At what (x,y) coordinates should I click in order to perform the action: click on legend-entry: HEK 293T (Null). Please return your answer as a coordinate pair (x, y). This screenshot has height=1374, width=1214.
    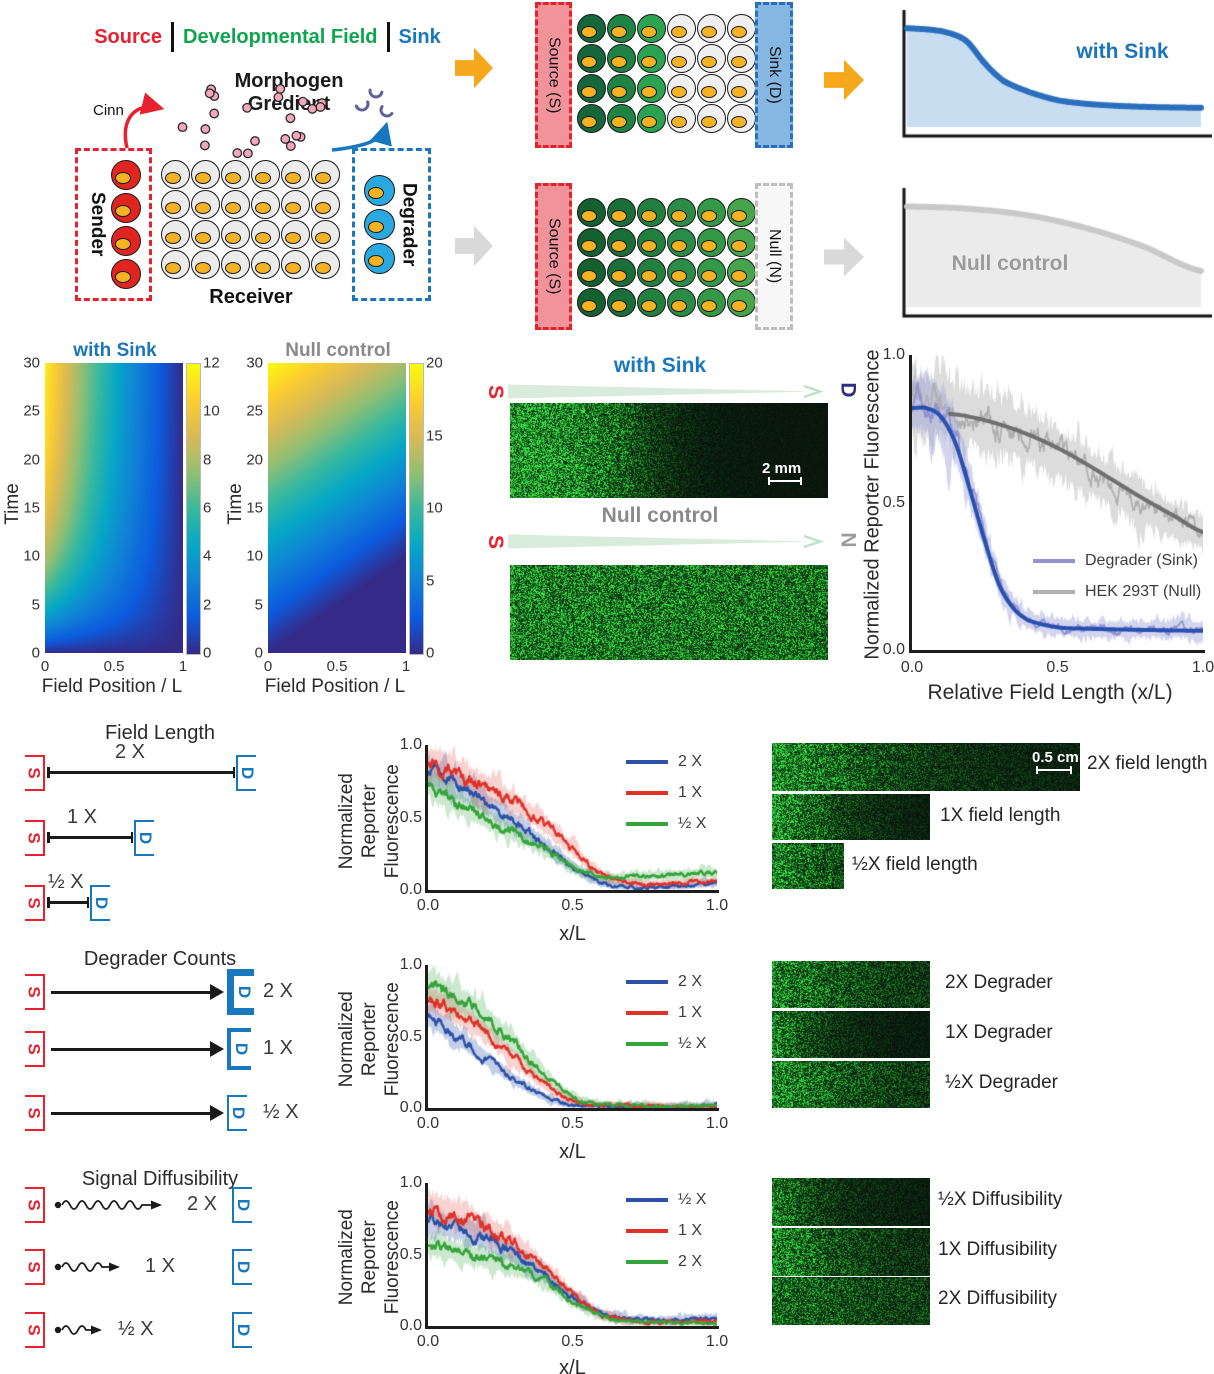
    Looking at the image, I should click on (1117, 592).